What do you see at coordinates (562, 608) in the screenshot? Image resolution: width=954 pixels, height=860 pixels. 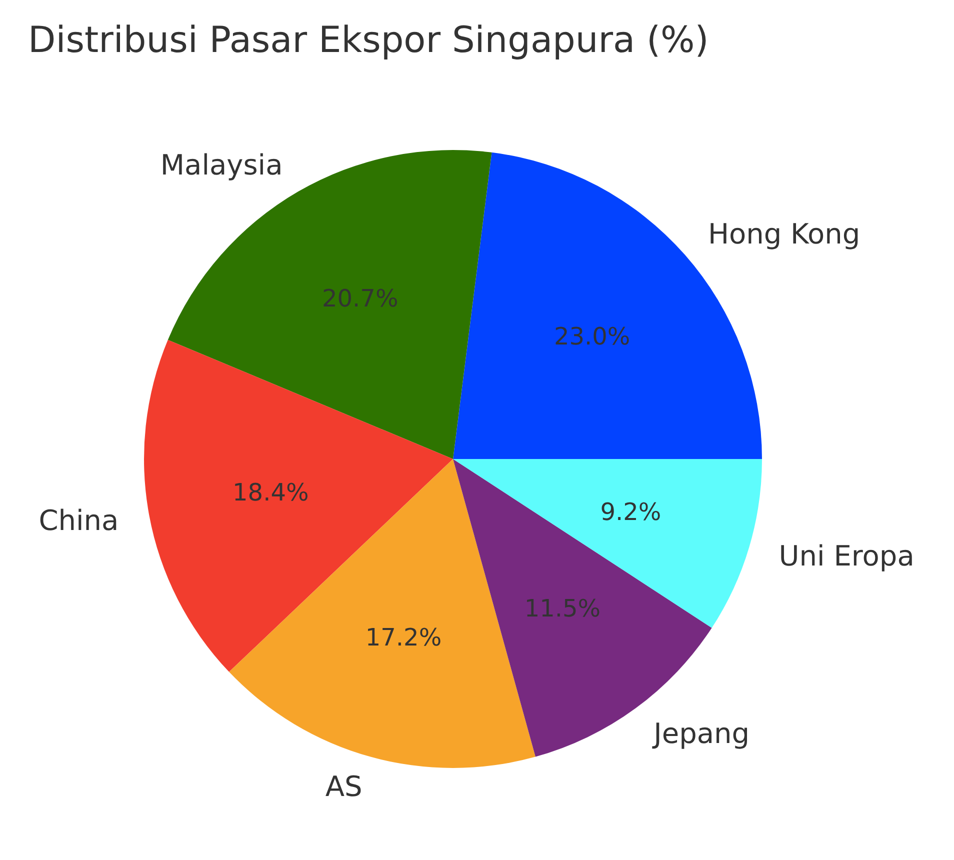 I see `data-label: 11.5%` at bounding box center [562, 608].